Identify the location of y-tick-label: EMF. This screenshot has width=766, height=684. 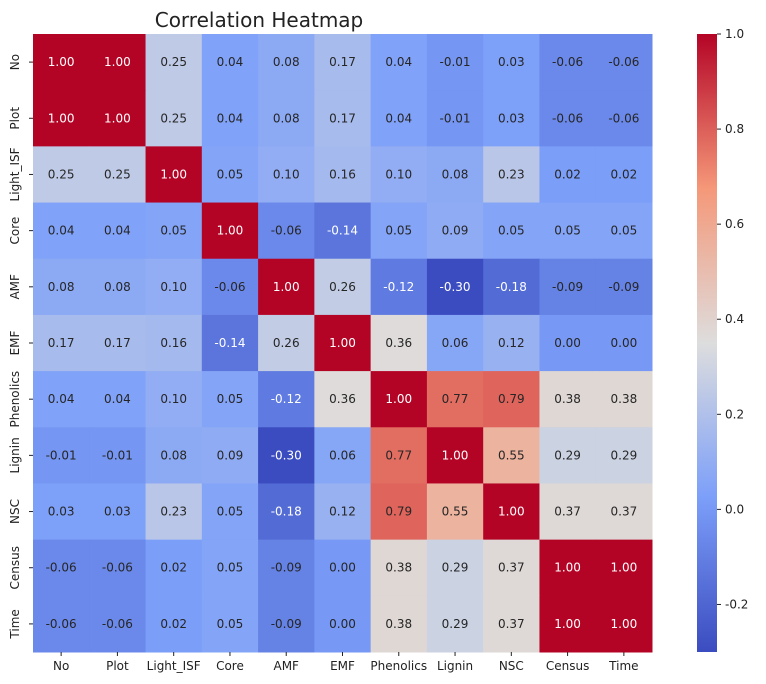
(15, 342).